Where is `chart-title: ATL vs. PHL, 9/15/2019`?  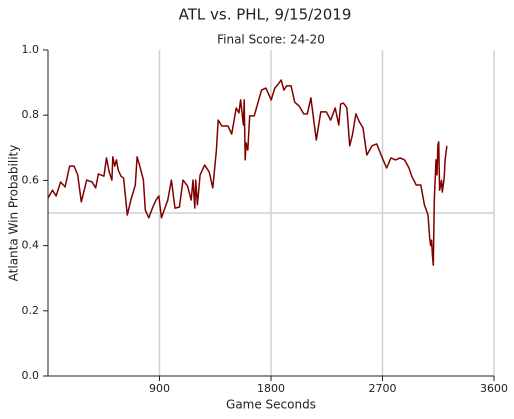 chart-title: ATL vs. PHL, 9/15/2019 is located at coordinates (265, 15).